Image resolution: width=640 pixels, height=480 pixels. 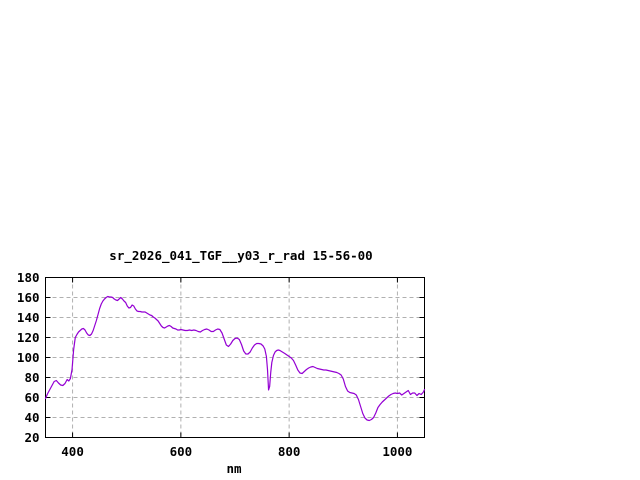 What do you see at coordinates (72, 451) in the screenshot?
I see `x-tick-label: 400` at bounding box center [72, 451].